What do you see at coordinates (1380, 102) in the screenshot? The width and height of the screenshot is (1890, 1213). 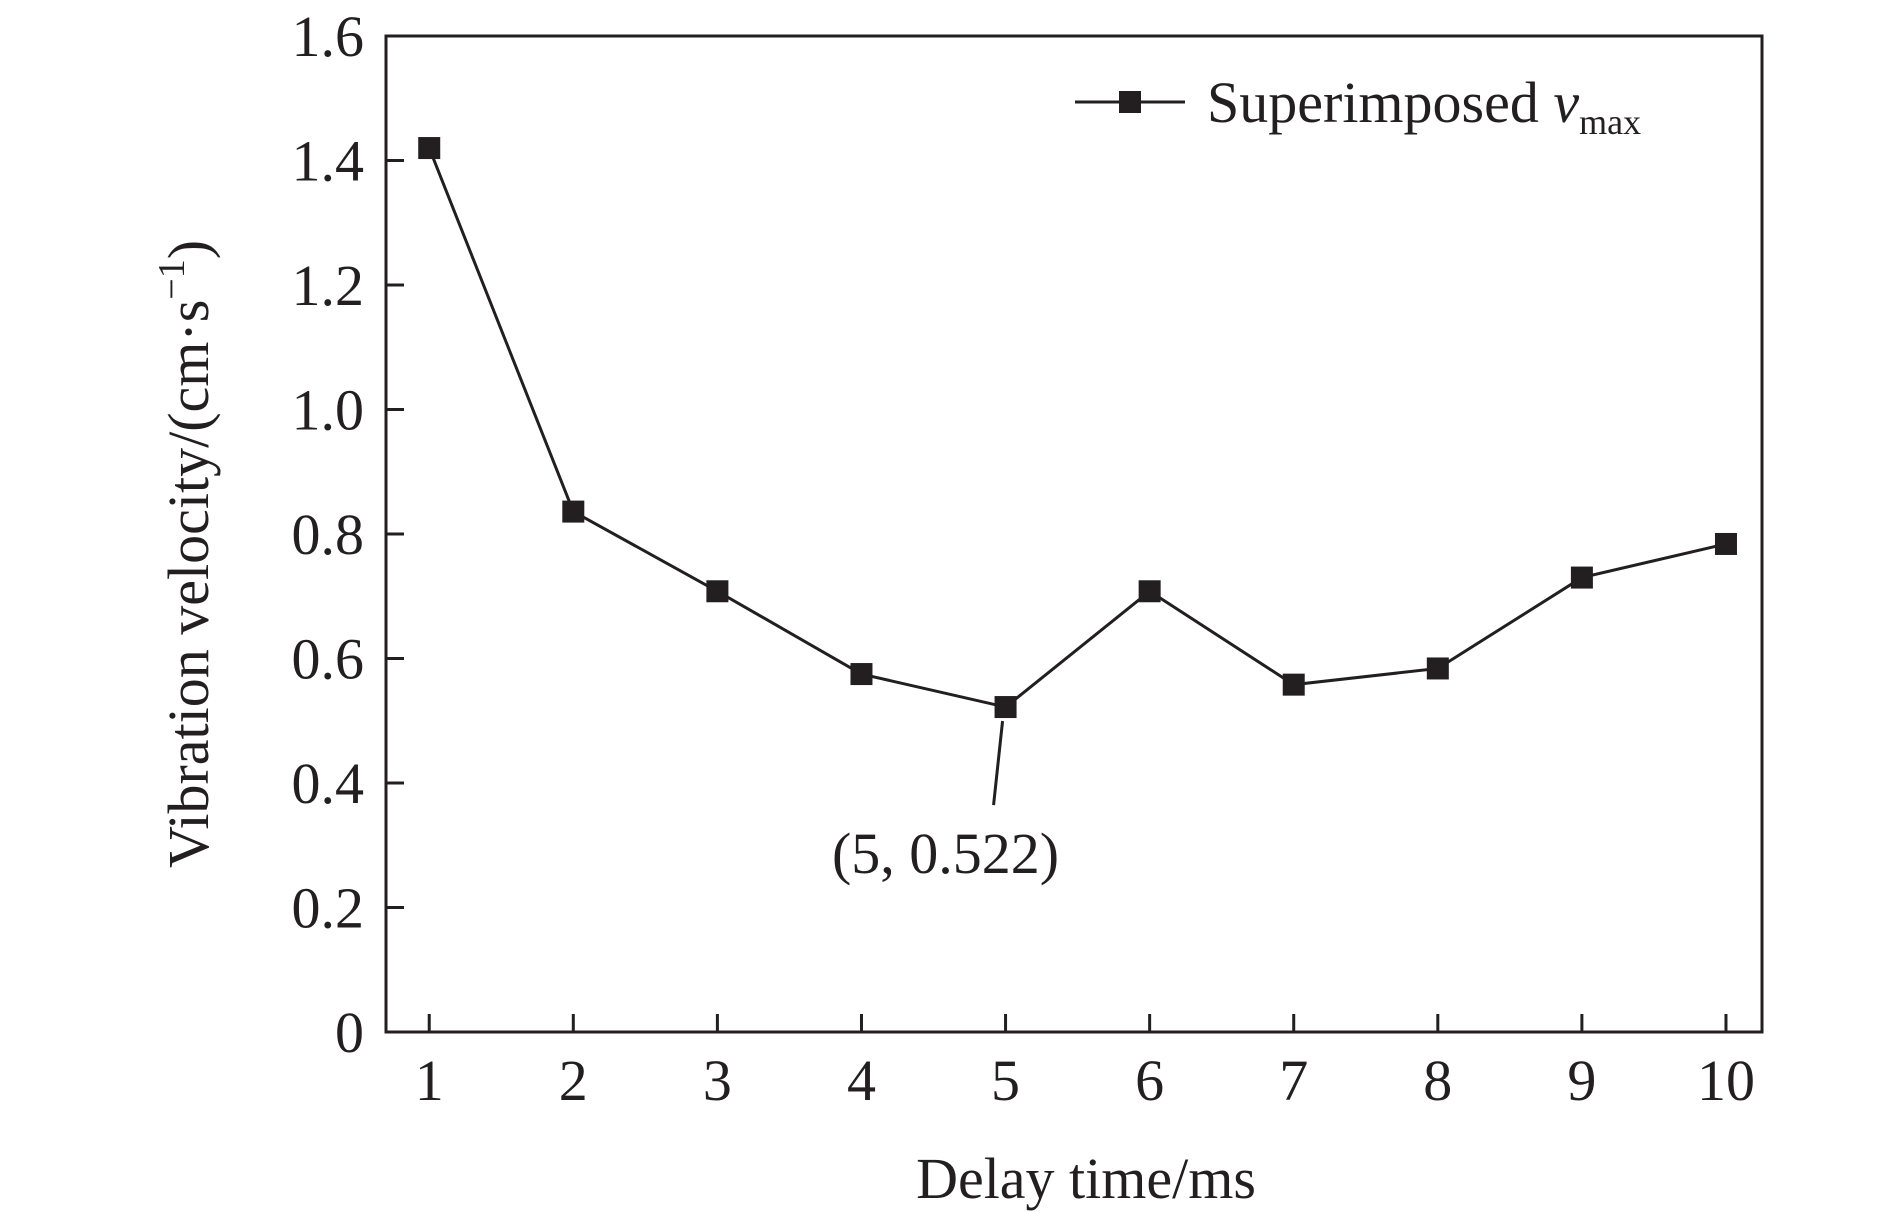 I see `legend-label-main: Superimposed` at bounding box center [1380, 102].